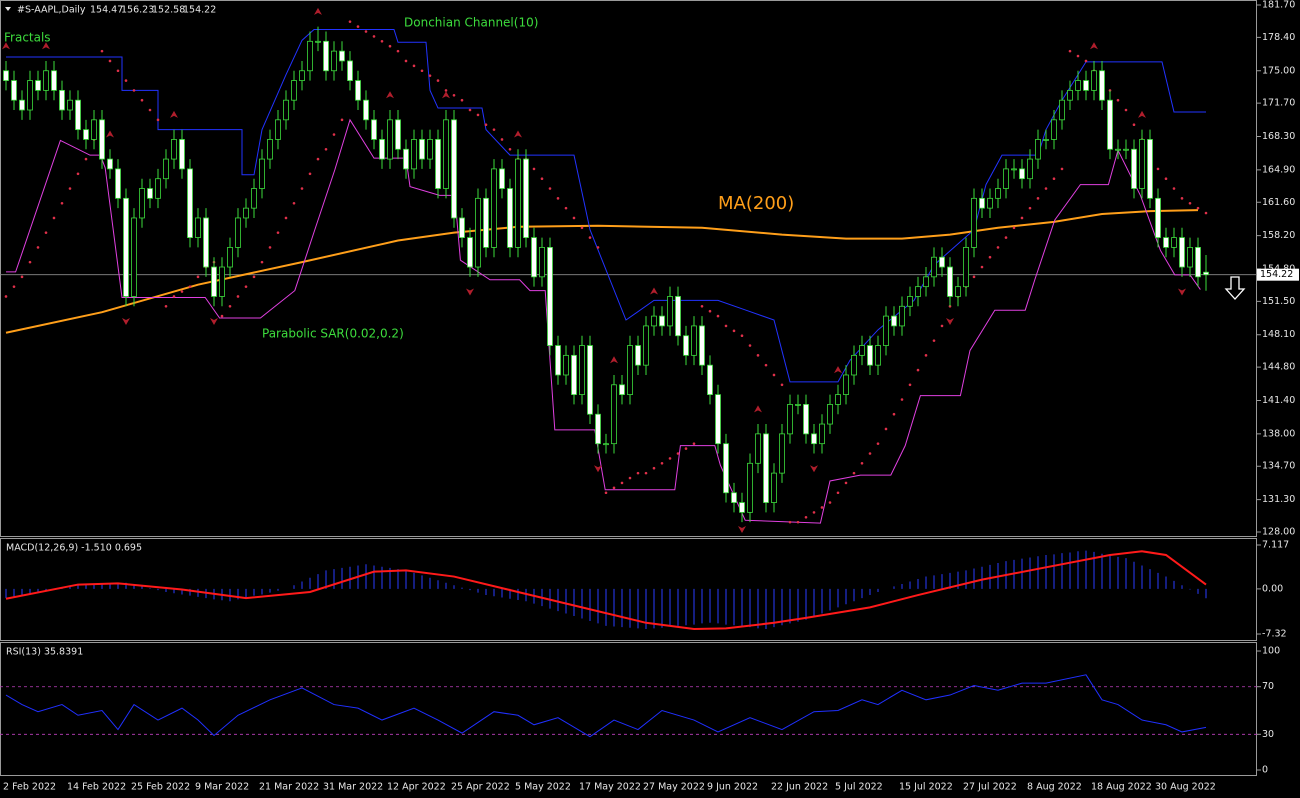 The image size is (1300, 798). What do you see at coordinates (96, 787) in the screenshot?
I see `x-tick-label: 14 Feb 2022` at bounding box center [96, 787].